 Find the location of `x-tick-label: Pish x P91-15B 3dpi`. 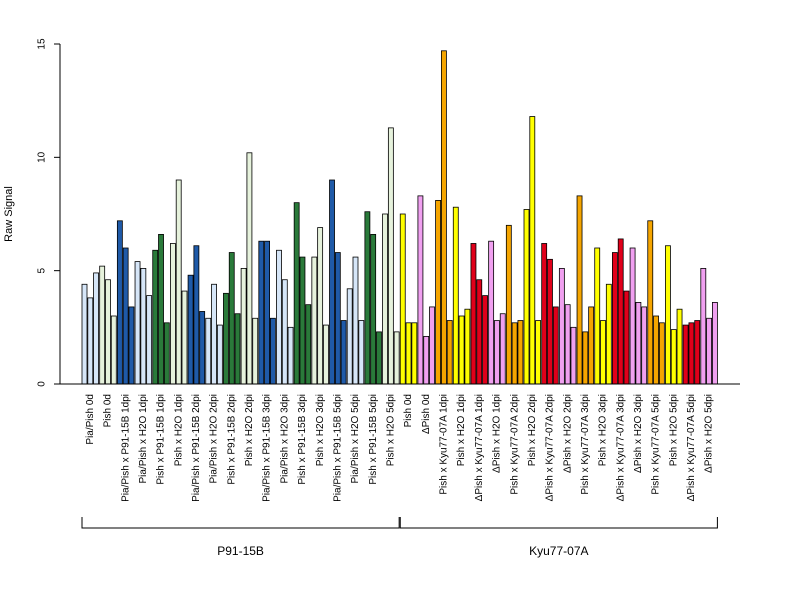

x-tick-label: Pish x P91-15B 3dpi is located at coordinates (302, 439).